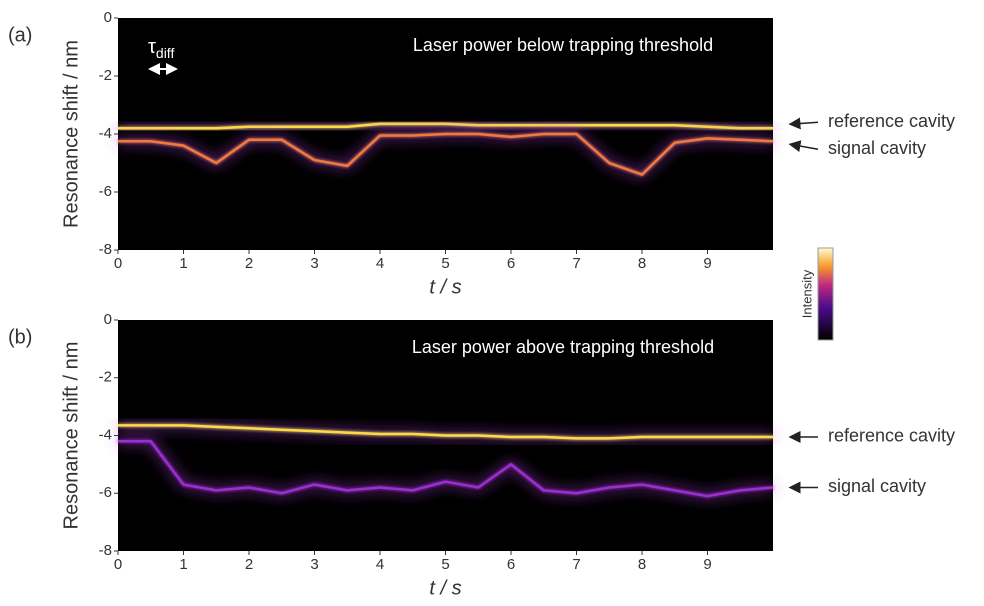 This screenshot has width=984, height=606. Describe the element at coordinates (563, 45) in the screenshot. I see `annotation: Laser power below trapping threshold` at that location.